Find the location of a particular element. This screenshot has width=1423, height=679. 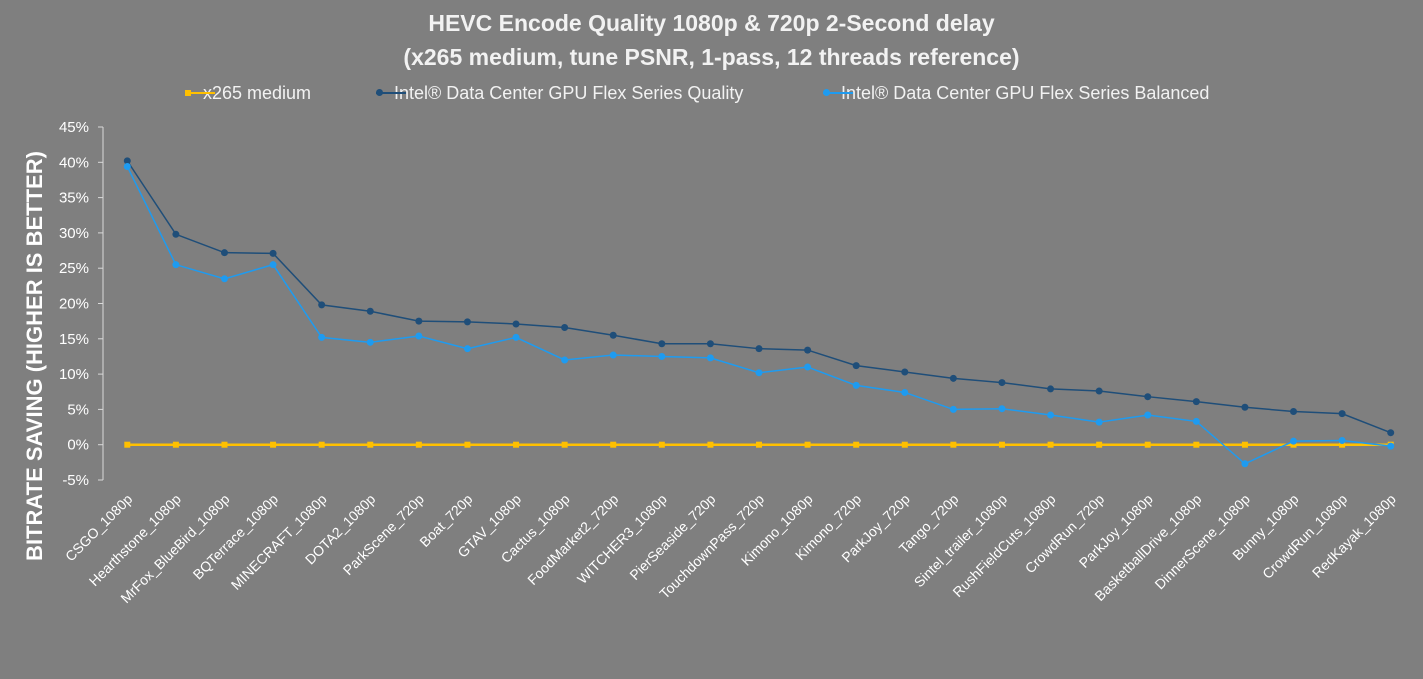

x-tick-label: CrowdRun_1080p is located at coordinates (1304, 536).